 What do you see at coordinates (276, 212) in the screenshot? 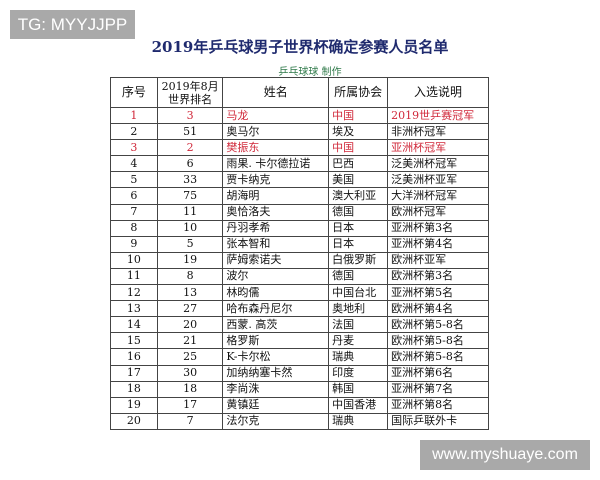
I see `cell-name: 奥恰洛夫` at bounding box center [276, 212].